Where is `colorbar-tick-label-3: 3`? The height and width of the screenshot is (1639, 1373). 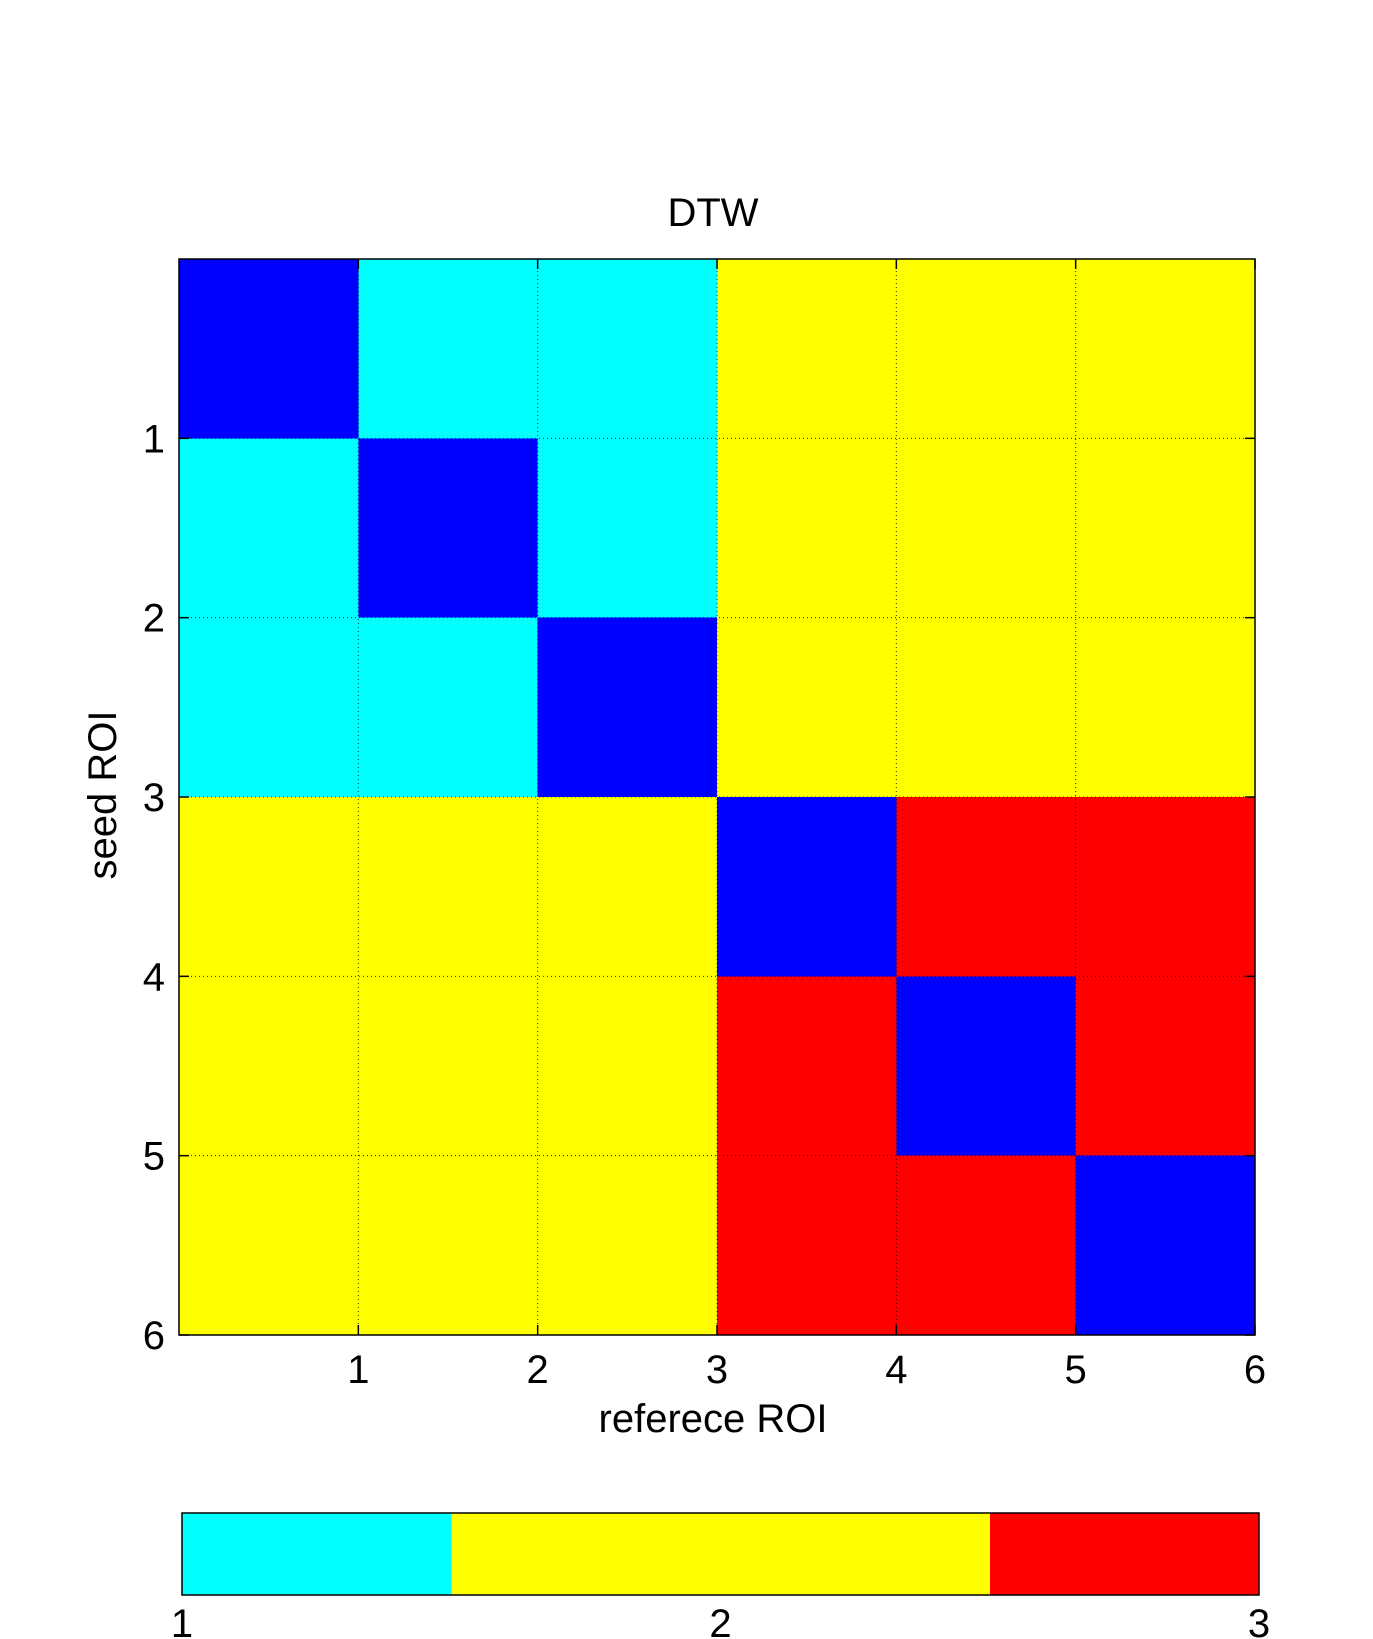
colorbar-tick-label-3: 3 is located at coordinates (1259, 1620).